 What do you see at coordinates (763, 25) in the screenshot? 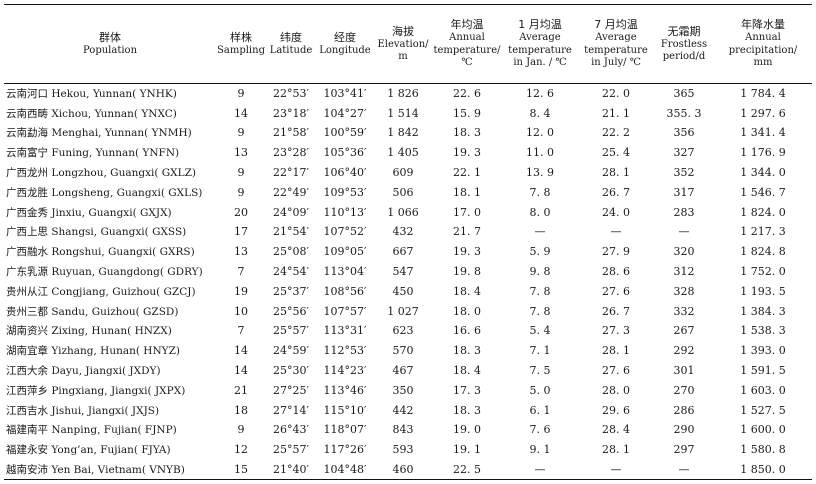
I see `header-annual-precipitation-zh: 年降水量` at bounding box center [763, 25].